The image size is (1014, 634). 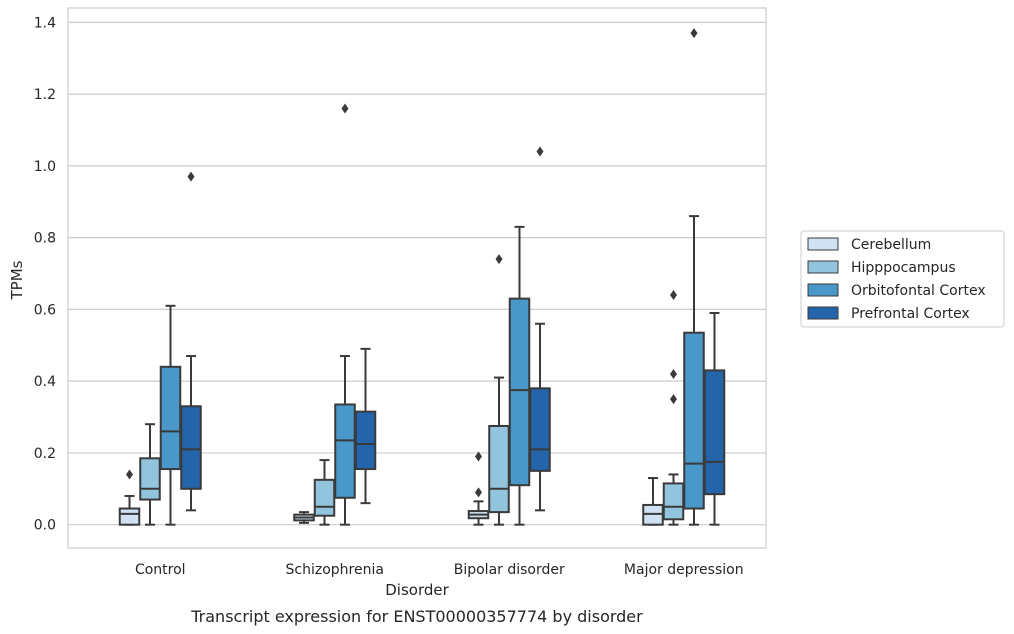 What do you see at coordinates (891, 245) in the screenshot?
I see `legend-label: Cerebellum` at bounding box center [891, 245].